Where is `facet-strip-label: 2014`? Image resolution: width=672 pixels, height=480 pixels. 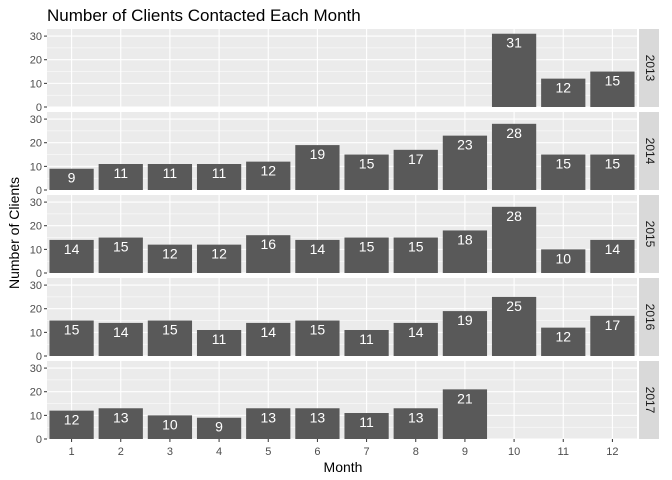 facet-strip-label: 2014 is located at coordinates (650, 151).